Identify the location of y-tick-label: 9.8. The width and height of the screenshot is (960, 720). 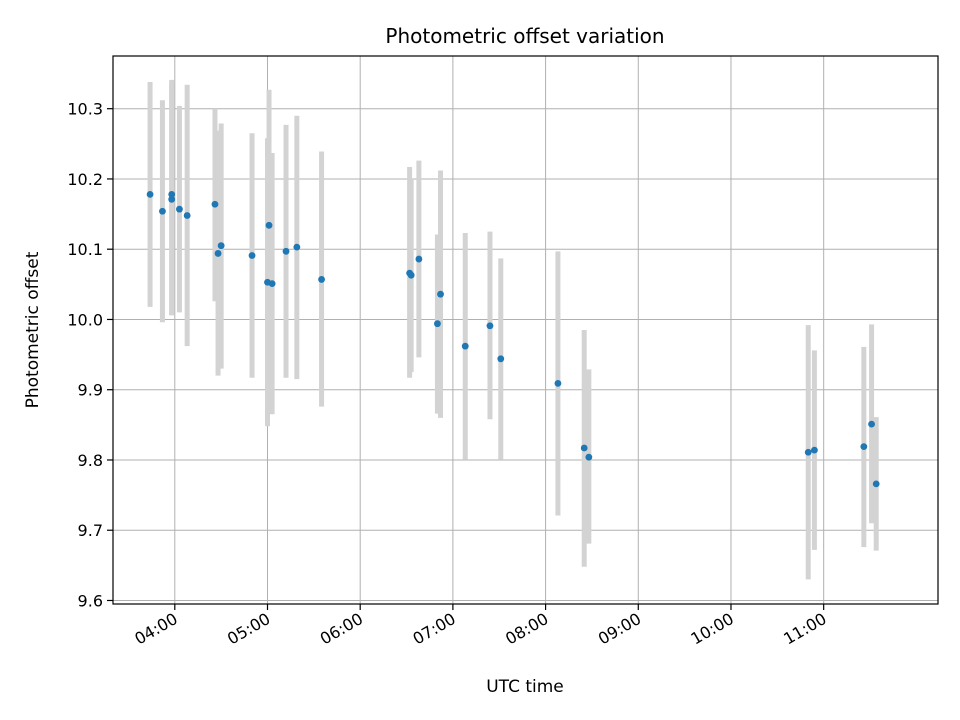
(90, 460).